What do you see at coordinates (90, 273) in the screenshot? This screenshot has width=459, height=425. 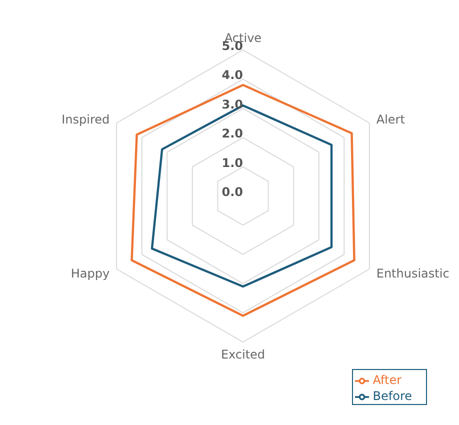 I see `spoke-label: Happy` at bounding box center [90, 273].